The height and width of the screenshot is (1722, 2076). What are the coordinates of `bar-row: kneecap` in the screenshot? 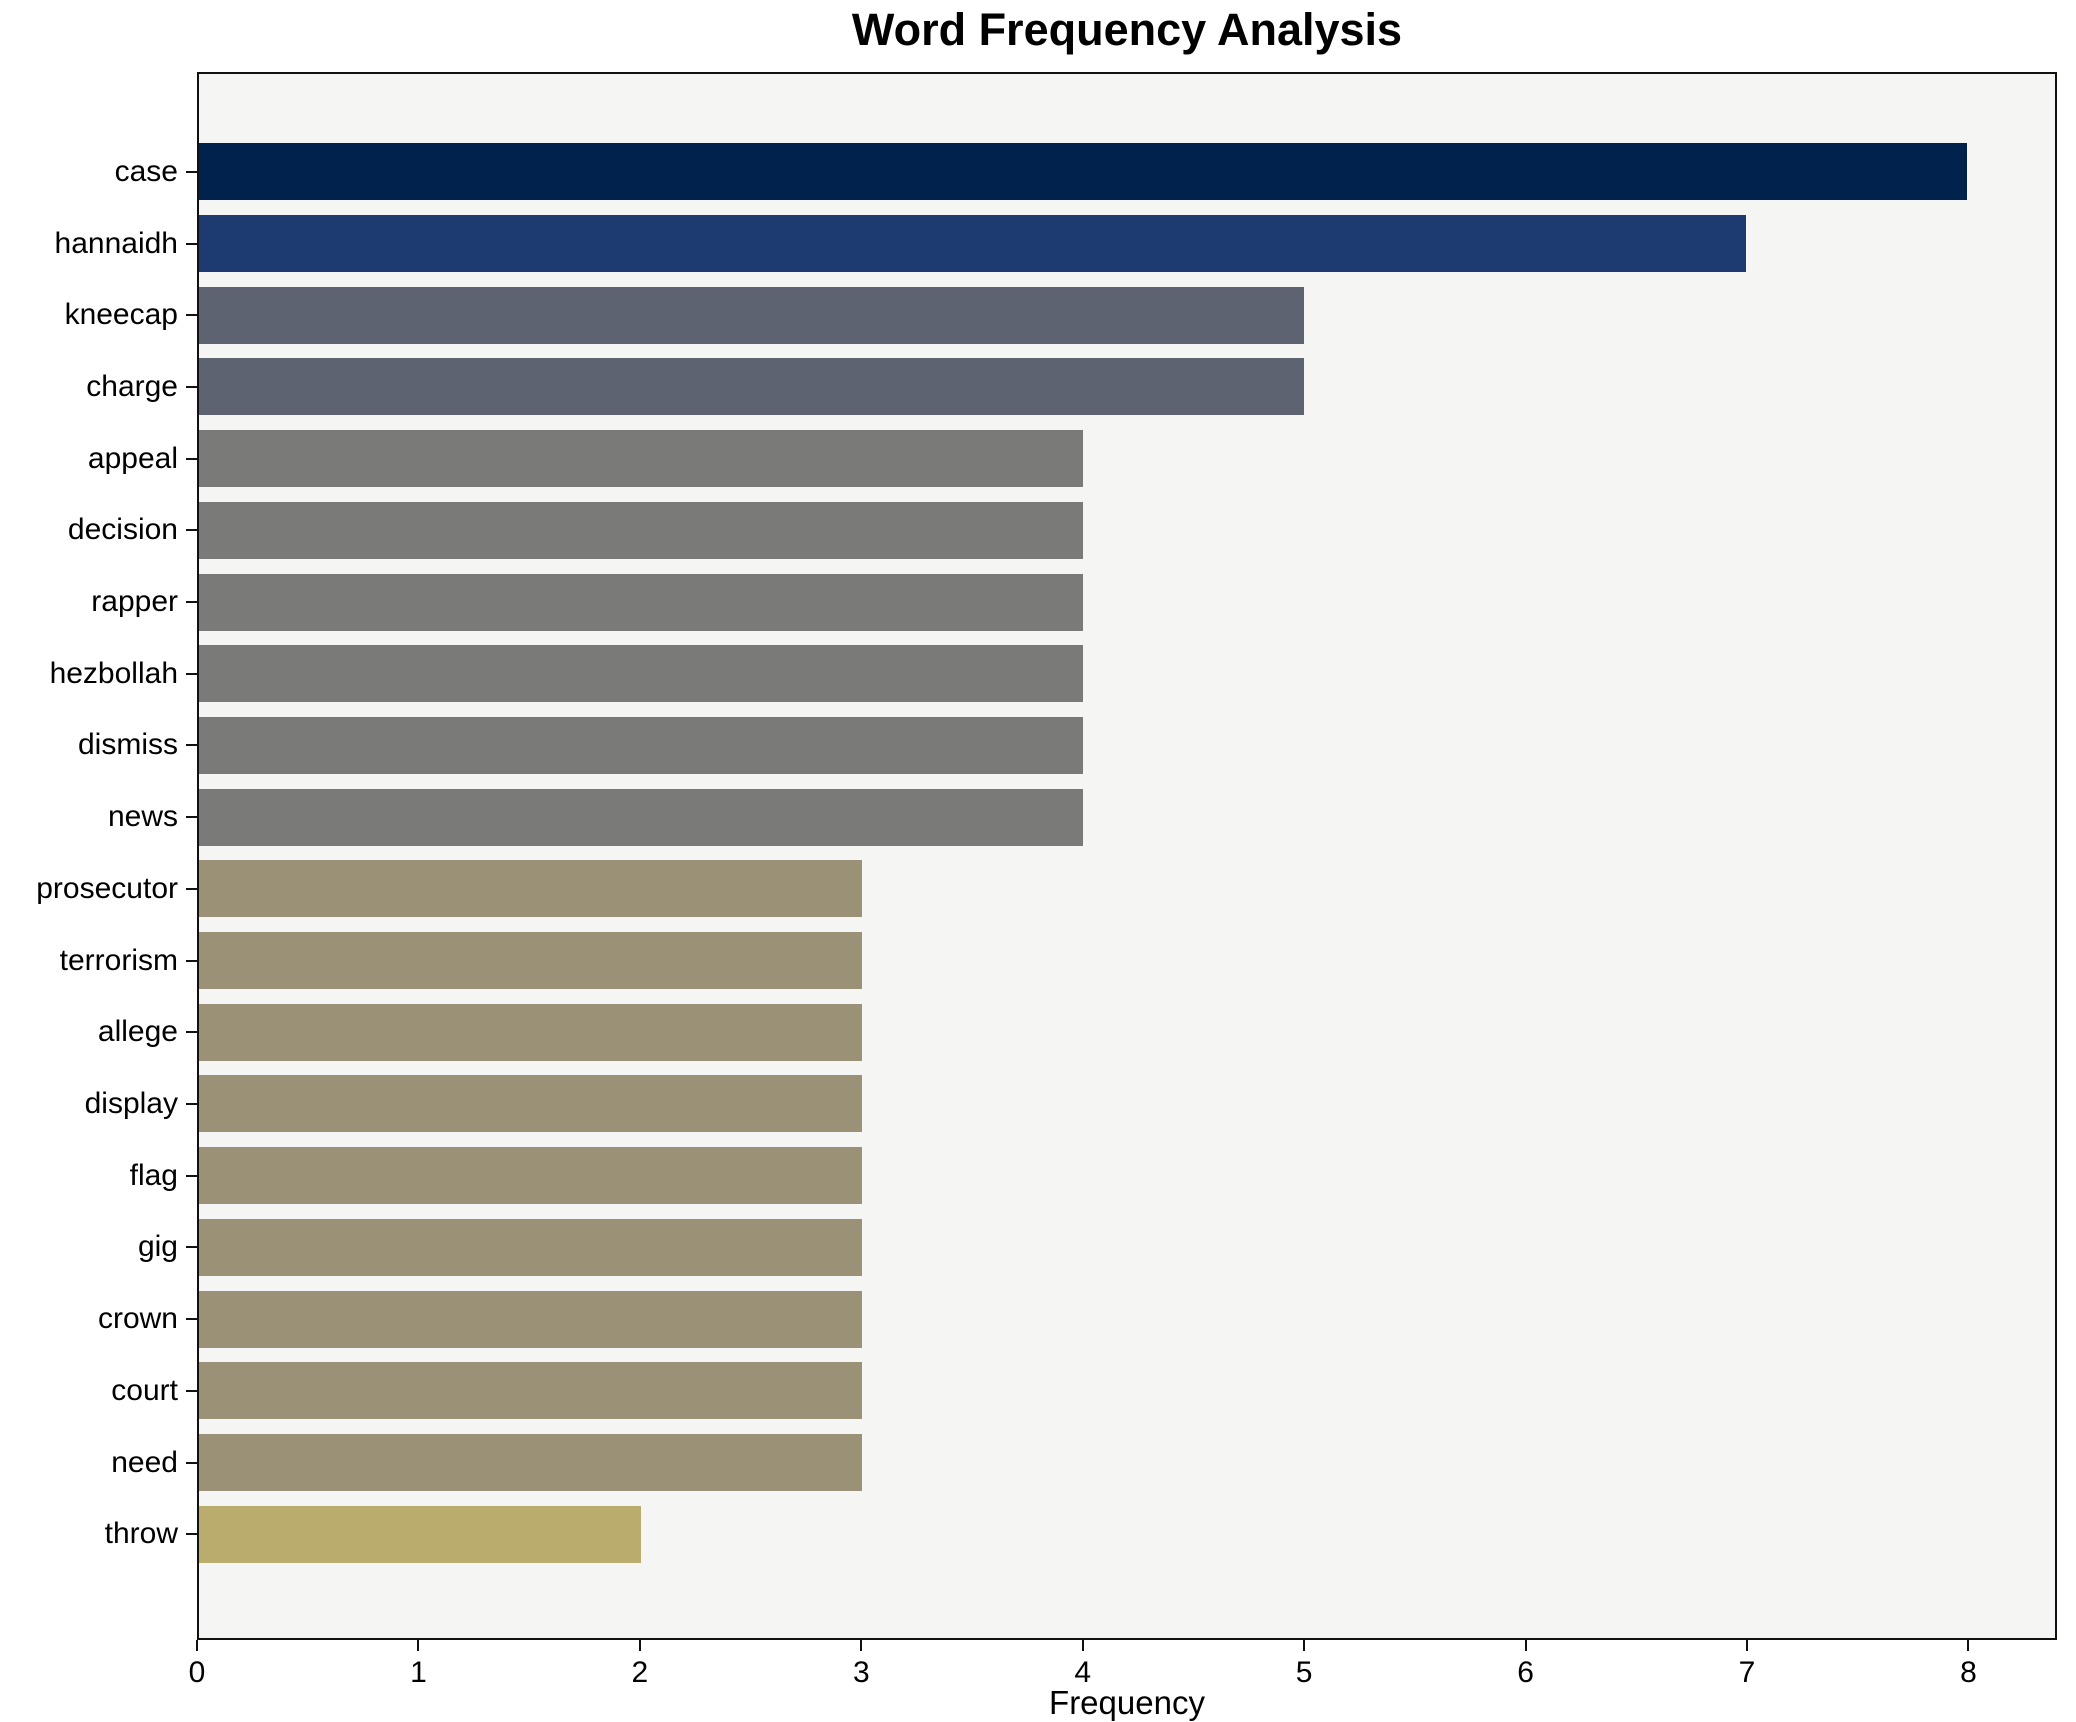 It's located at (1060, 315).